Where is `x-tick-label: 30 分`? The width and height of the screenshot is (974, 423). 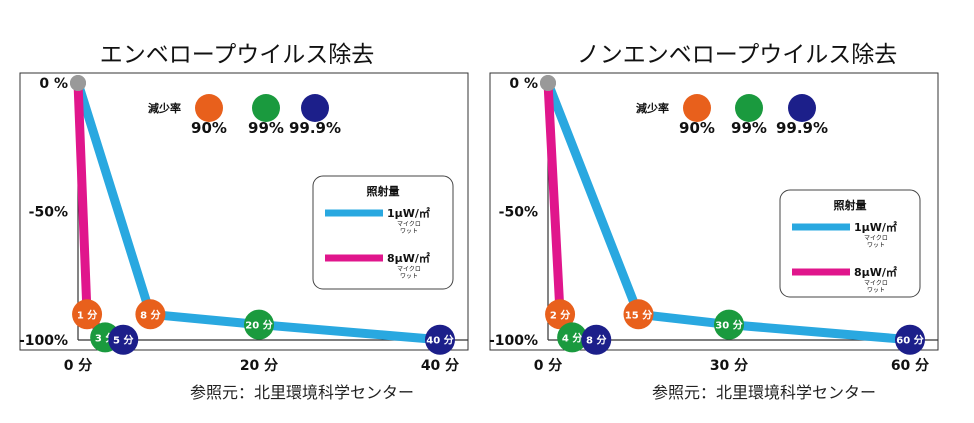 x-tick-label: 30 分 is located at coordinates (729, 366).